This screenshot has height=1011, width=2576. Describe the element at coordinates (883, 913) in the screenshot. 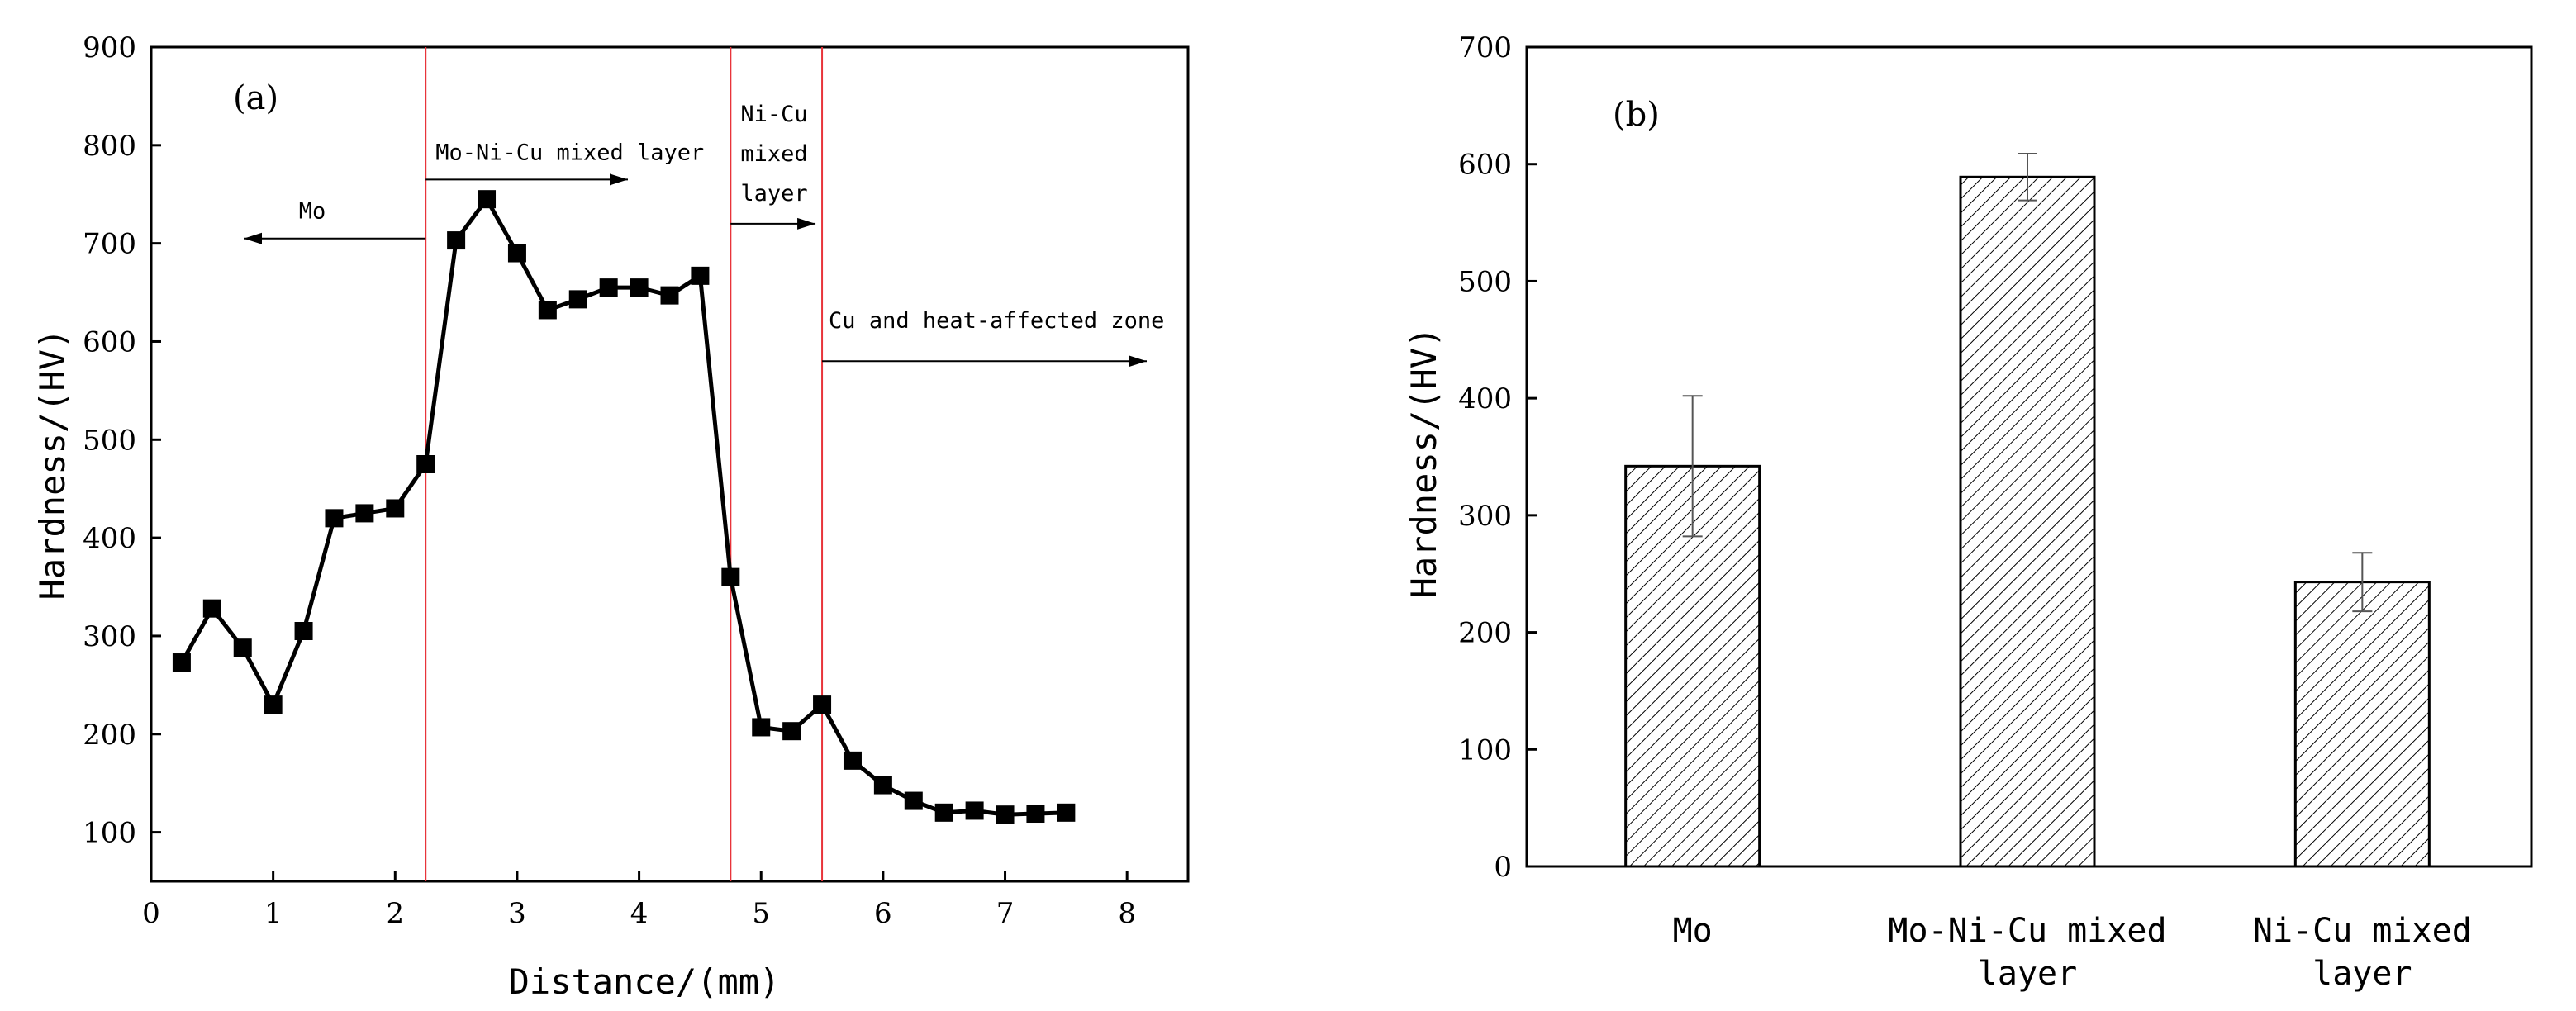

I see `panel-a-x-tick-label: 6` at that location.